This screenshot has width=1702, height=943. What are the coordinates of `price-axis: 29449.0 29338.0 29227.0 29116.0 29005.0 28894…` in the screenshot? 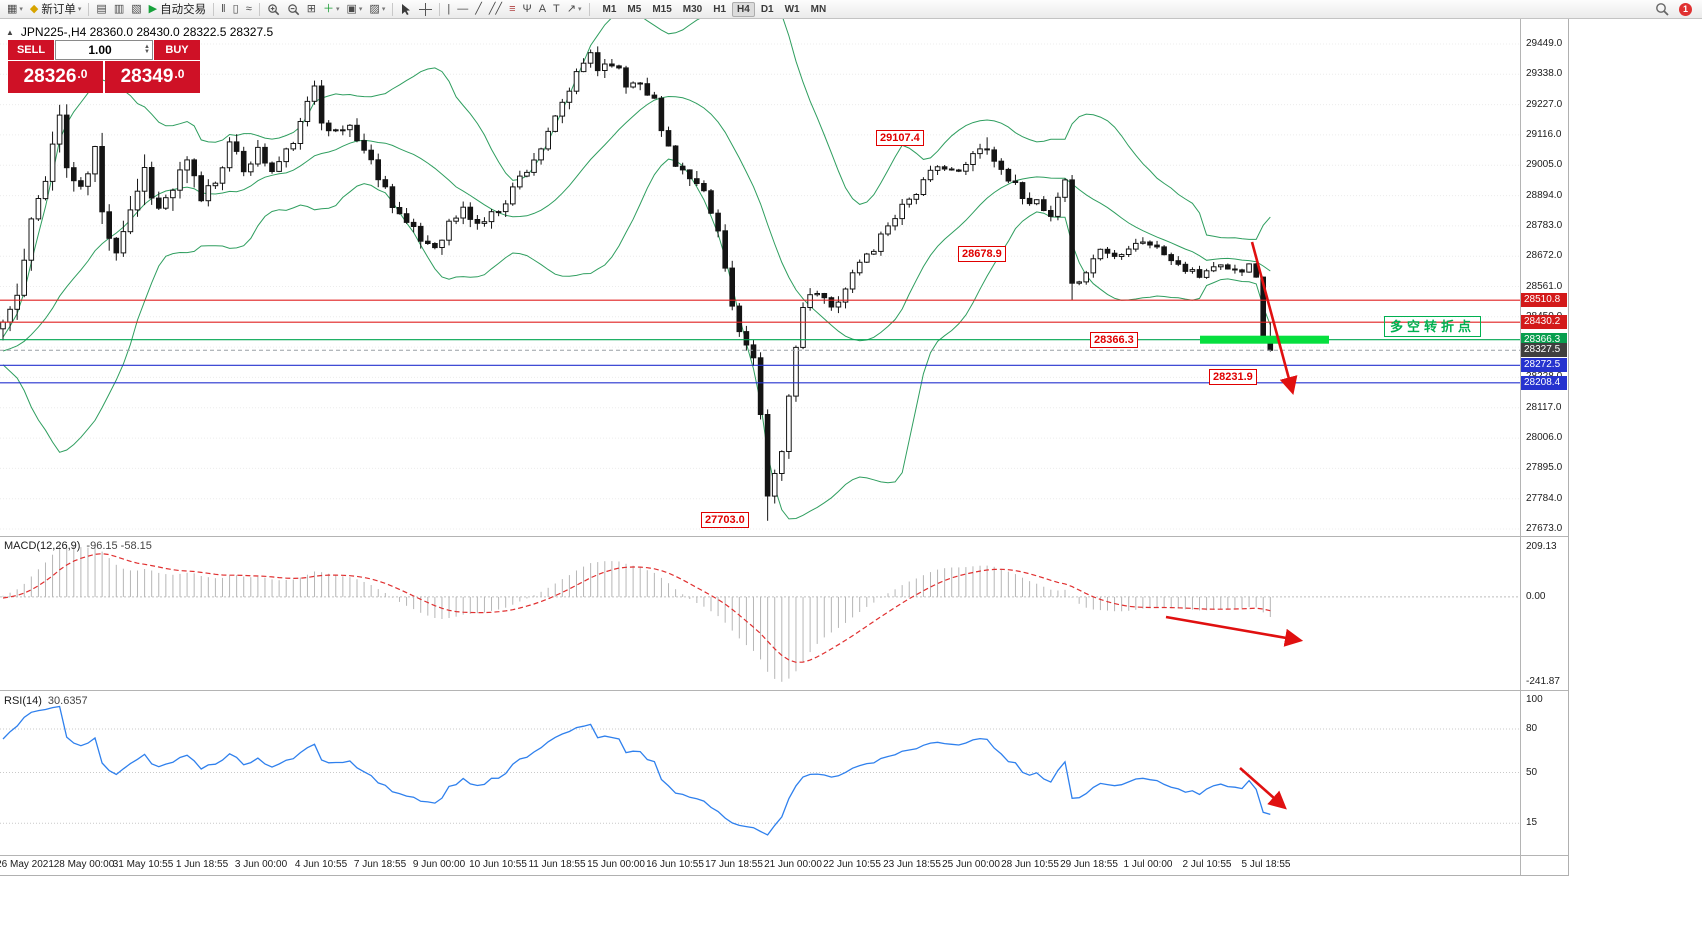 It's located at (1544, 447).